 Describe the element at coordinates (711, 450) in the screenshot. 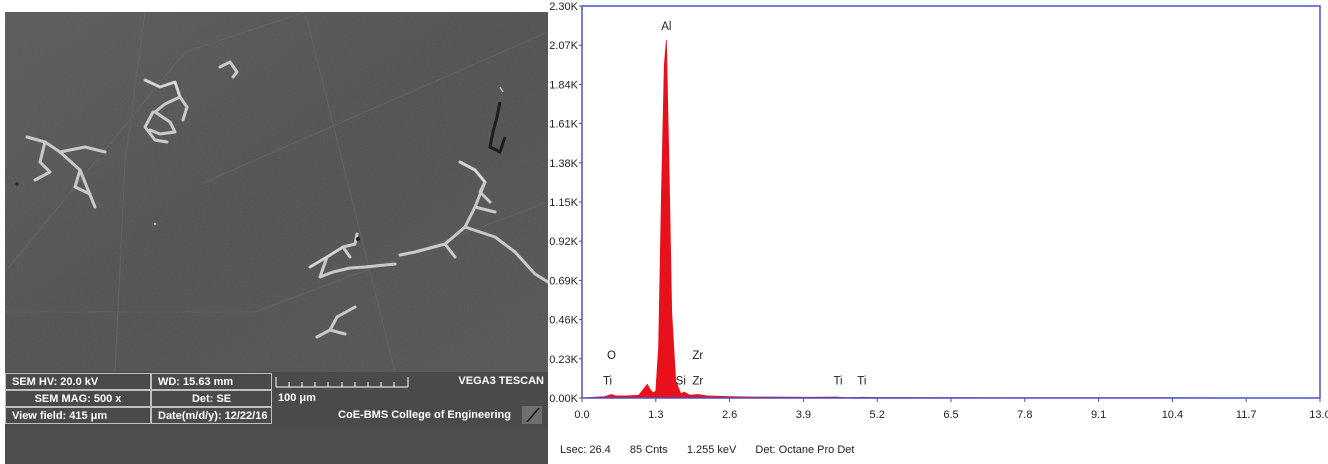

I see `cursor-energy-label: 1.255 keV` at that location.